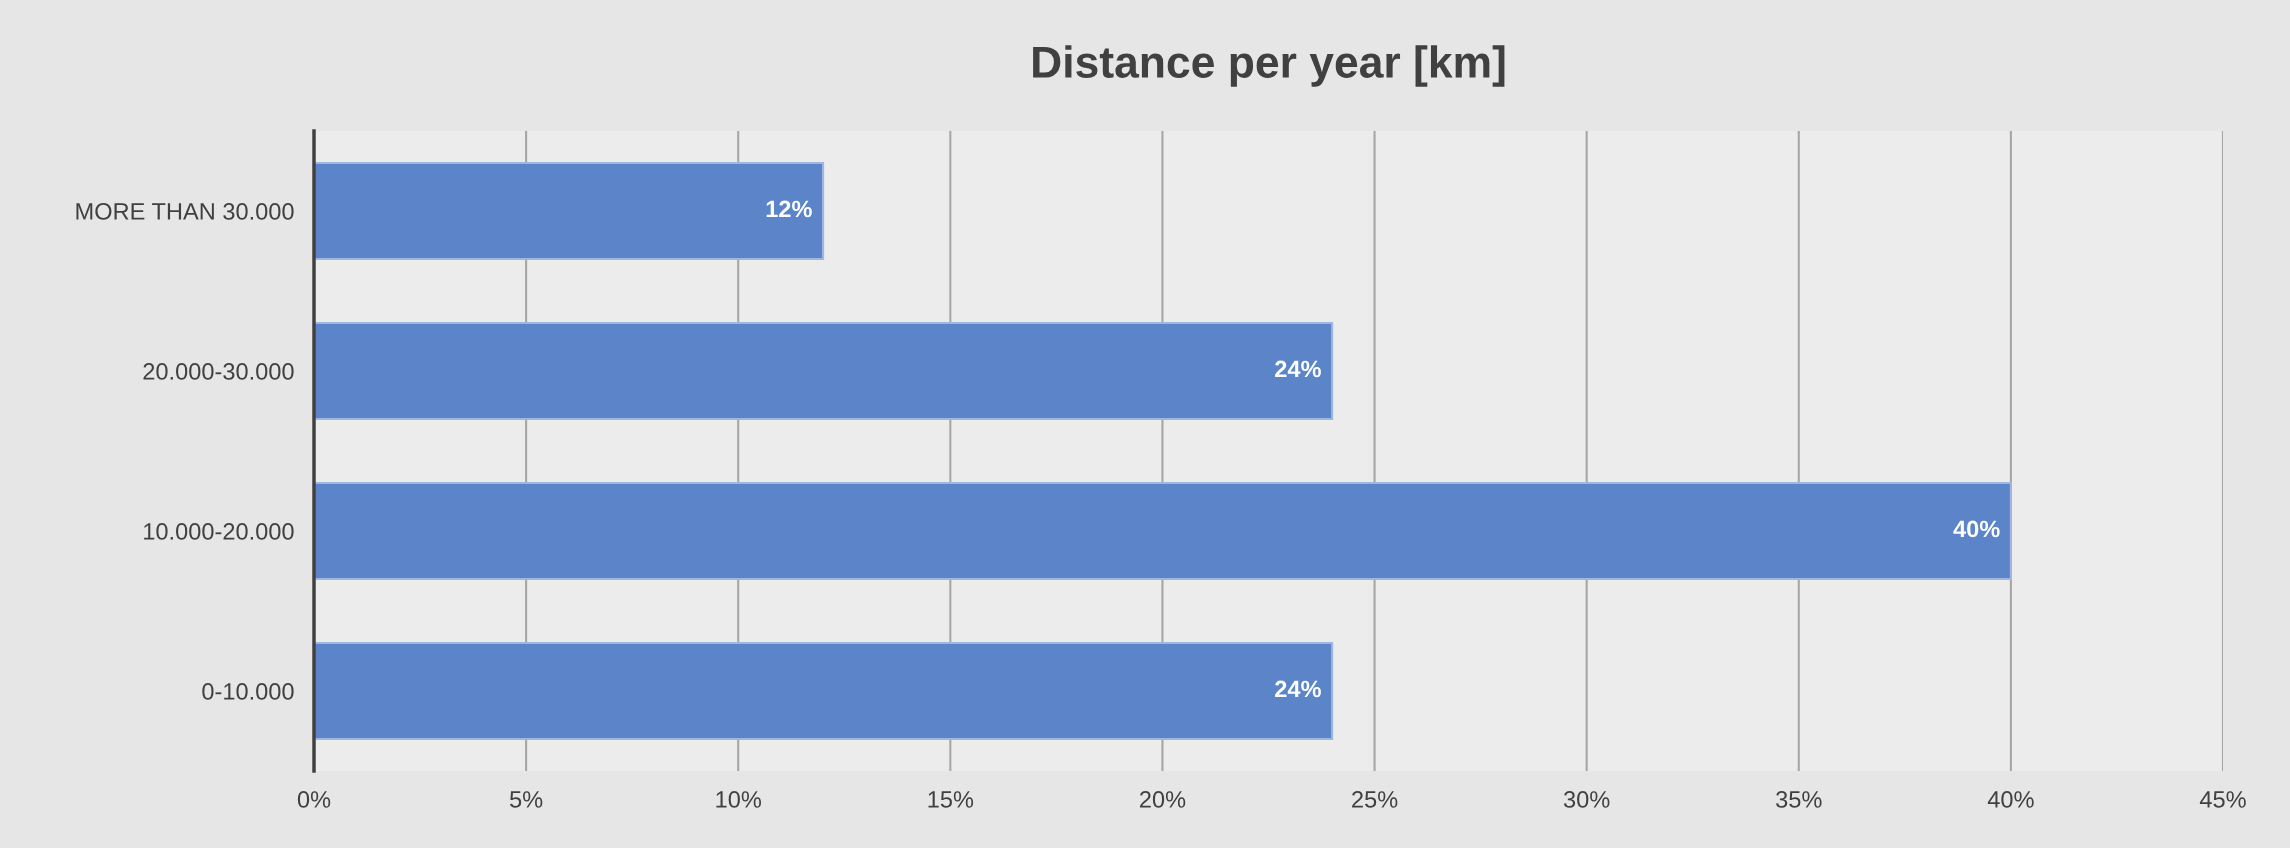 Image resolution: width=2290 pixels, height=848 pixels. Describe the element at coordinates (218, 371) in the screenshot. I see `y-tick-label: 20.000-30.000` at that location.